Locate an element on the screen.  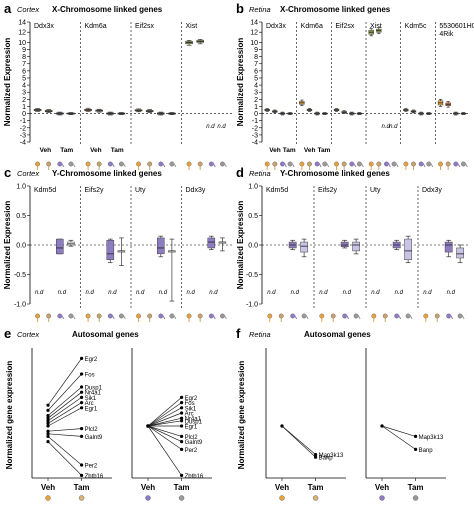
panel-c-tissue: Cortex is located at coordinates (28, 173).